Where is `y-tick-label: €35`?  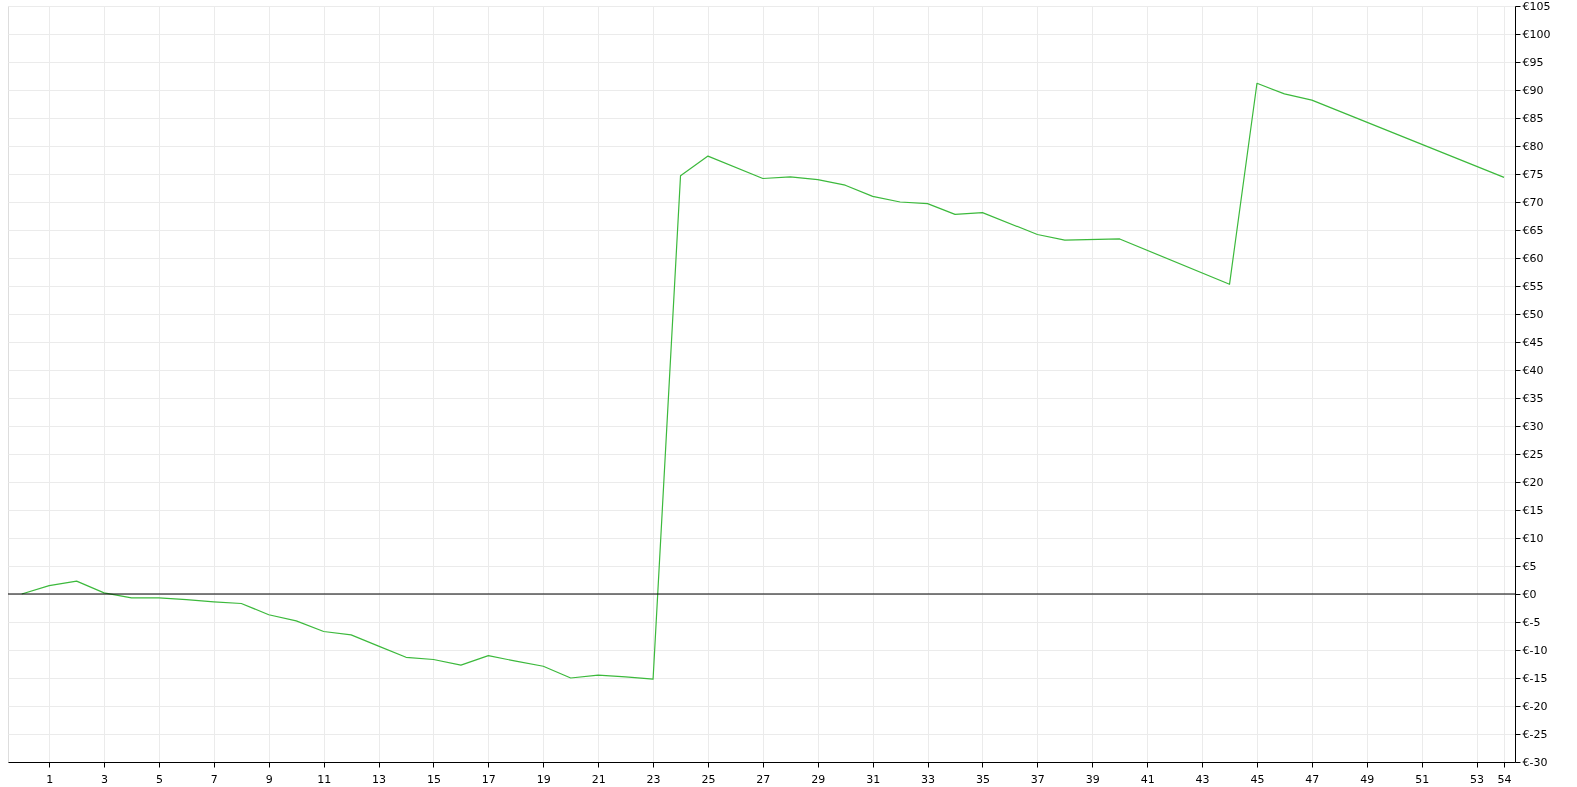
y-tick-label: €35 is located at coordinates (1533, 398).